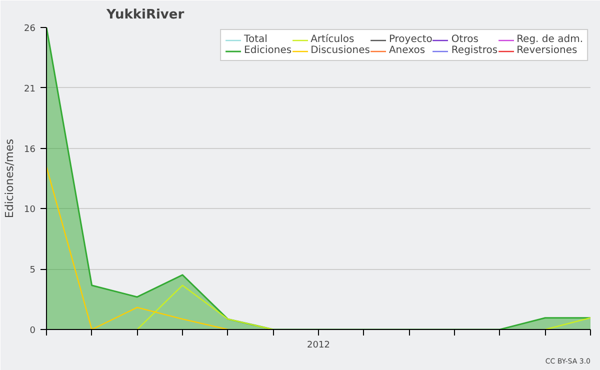  Describe the element at coordinates (464, 39) in the screenshot. I see `legend-label: Otros` at that location.